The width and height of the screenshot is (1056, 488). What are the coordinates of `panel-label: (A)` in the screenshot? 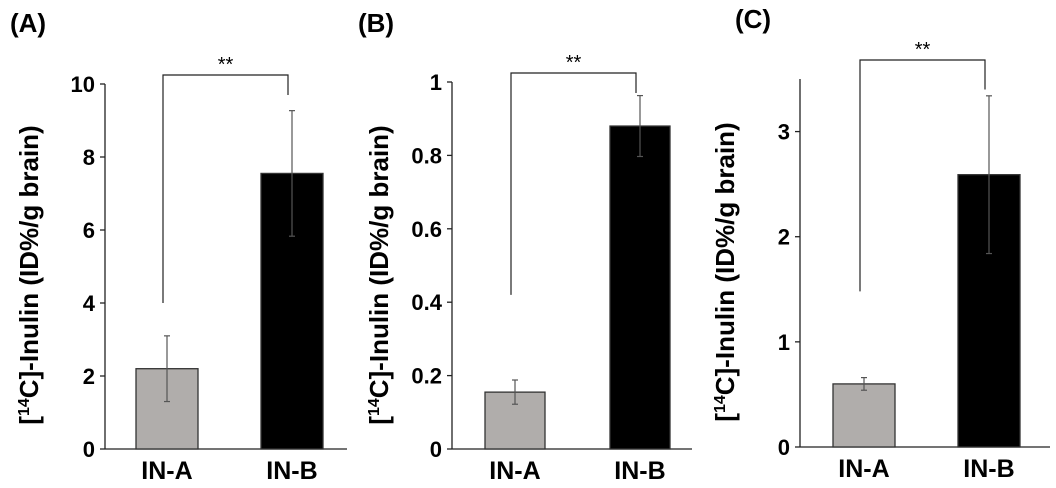 It's located at (28, 23).